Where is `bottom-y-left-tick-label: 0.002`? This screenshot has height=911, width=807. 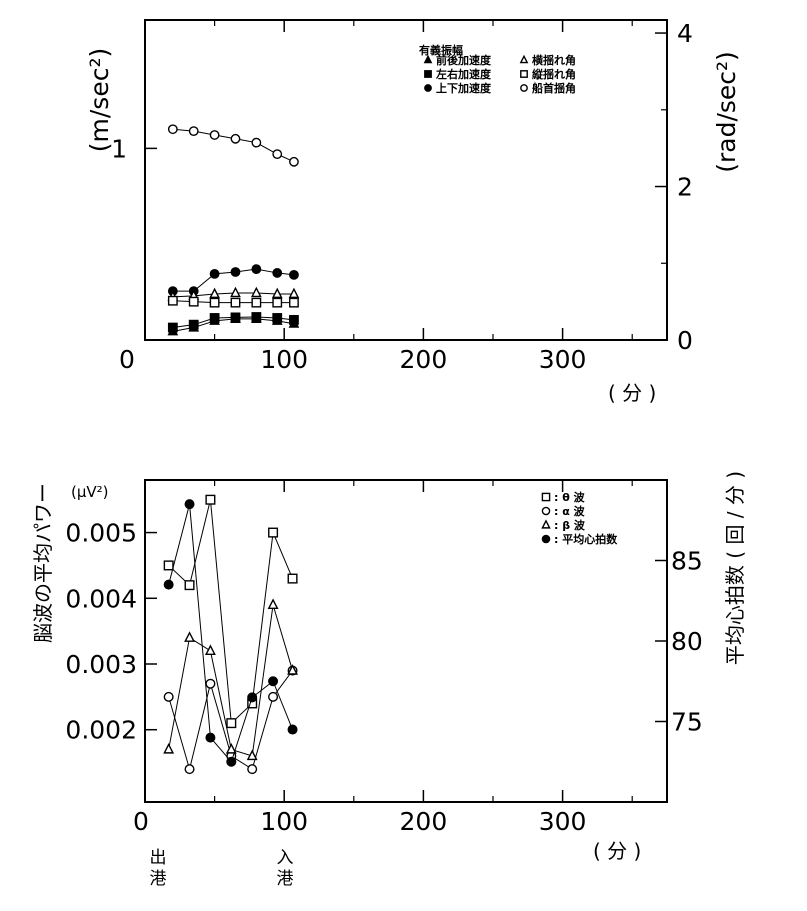 bottom-y-left-tick-label: 0.002 is located at coordinates (101, 730).